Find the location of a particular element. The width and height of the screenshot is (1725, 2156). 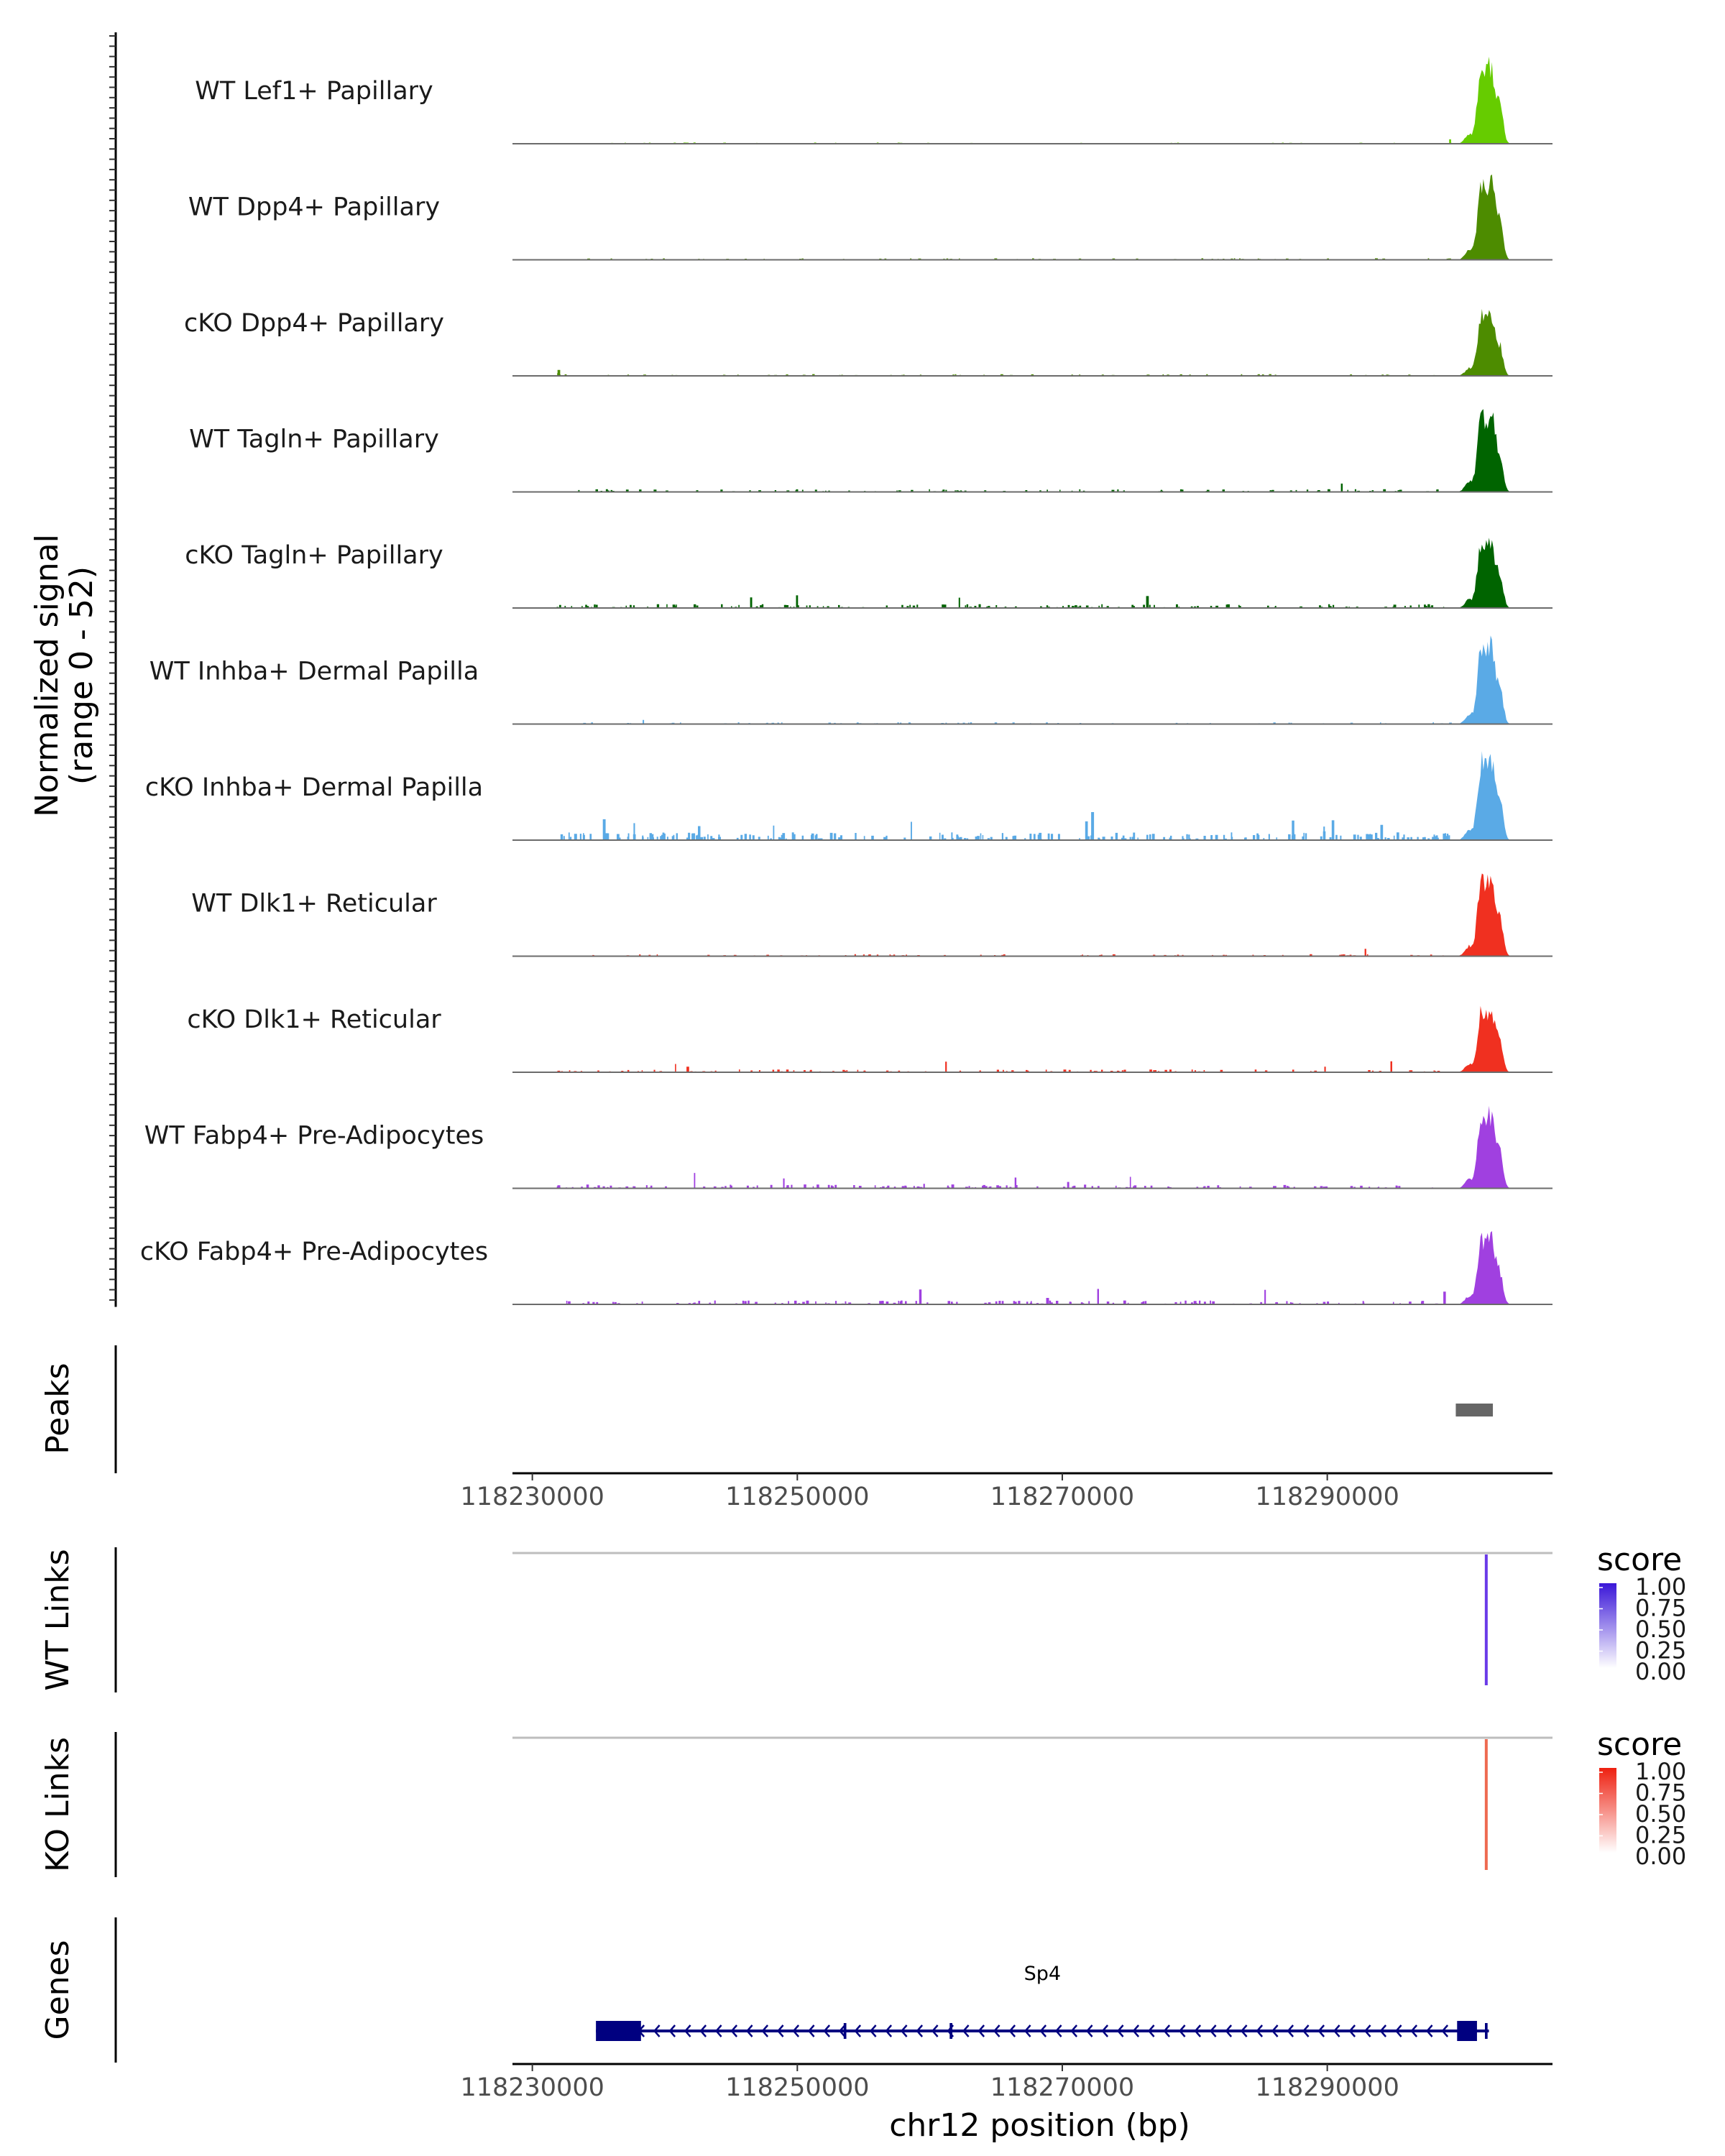

coverage-track: cKO Dpp4+ Papillary is located at coordinates (868, 342).